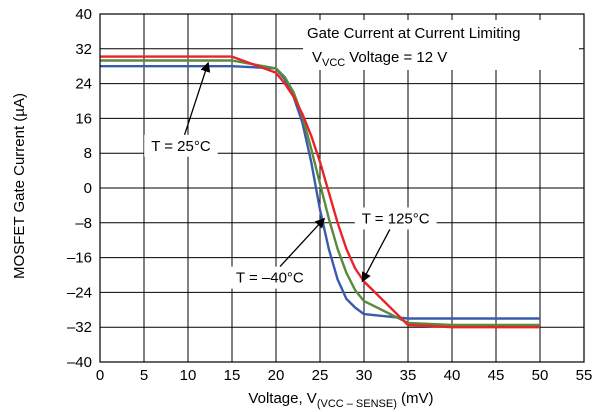 The height and width of the screenshot is (412, 608). I want to click on x-tick-label: 15, so click(232, 375).